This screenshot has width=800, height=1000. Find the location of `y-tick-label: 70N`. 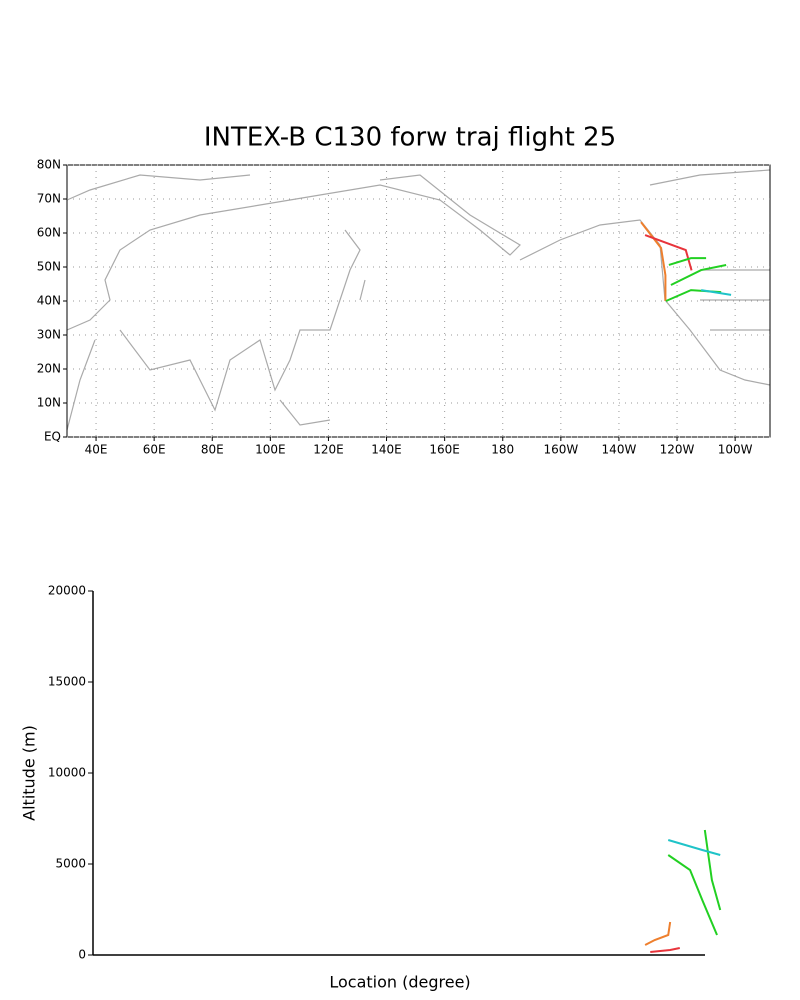

y-tick-label: 70N is located at coordinates (49, 199).